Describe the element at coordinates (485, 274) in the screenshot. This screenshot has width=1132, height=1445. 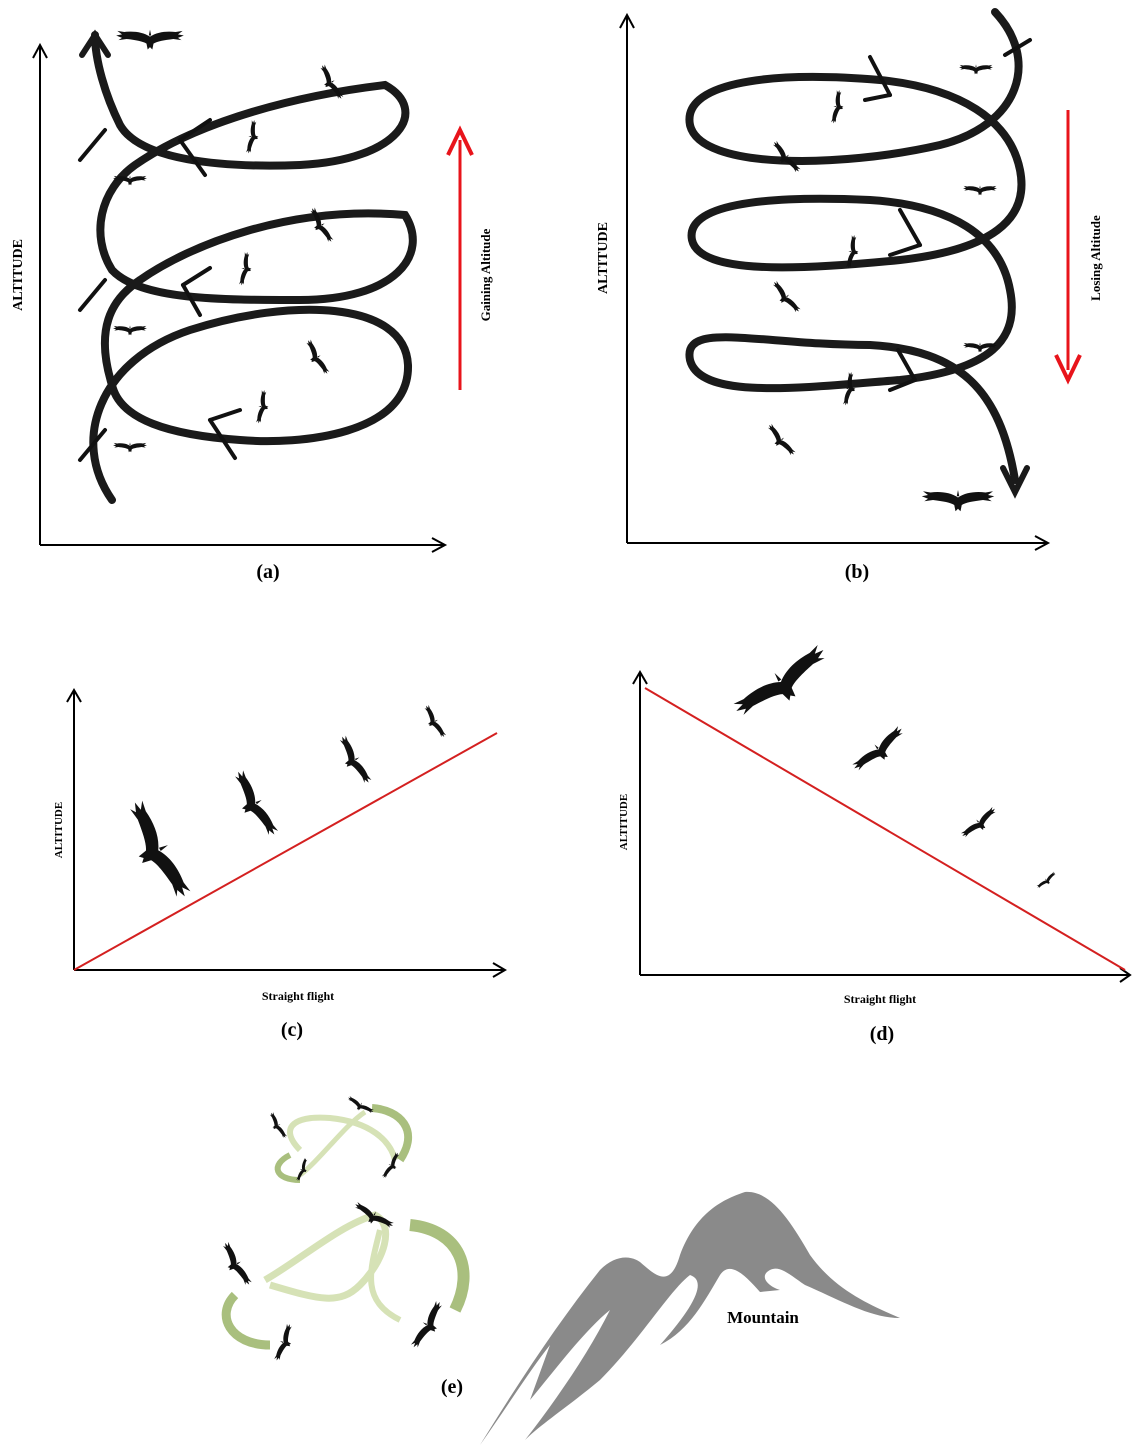
I see `panel-a-direction-label: Gaining Altitude` at that location.